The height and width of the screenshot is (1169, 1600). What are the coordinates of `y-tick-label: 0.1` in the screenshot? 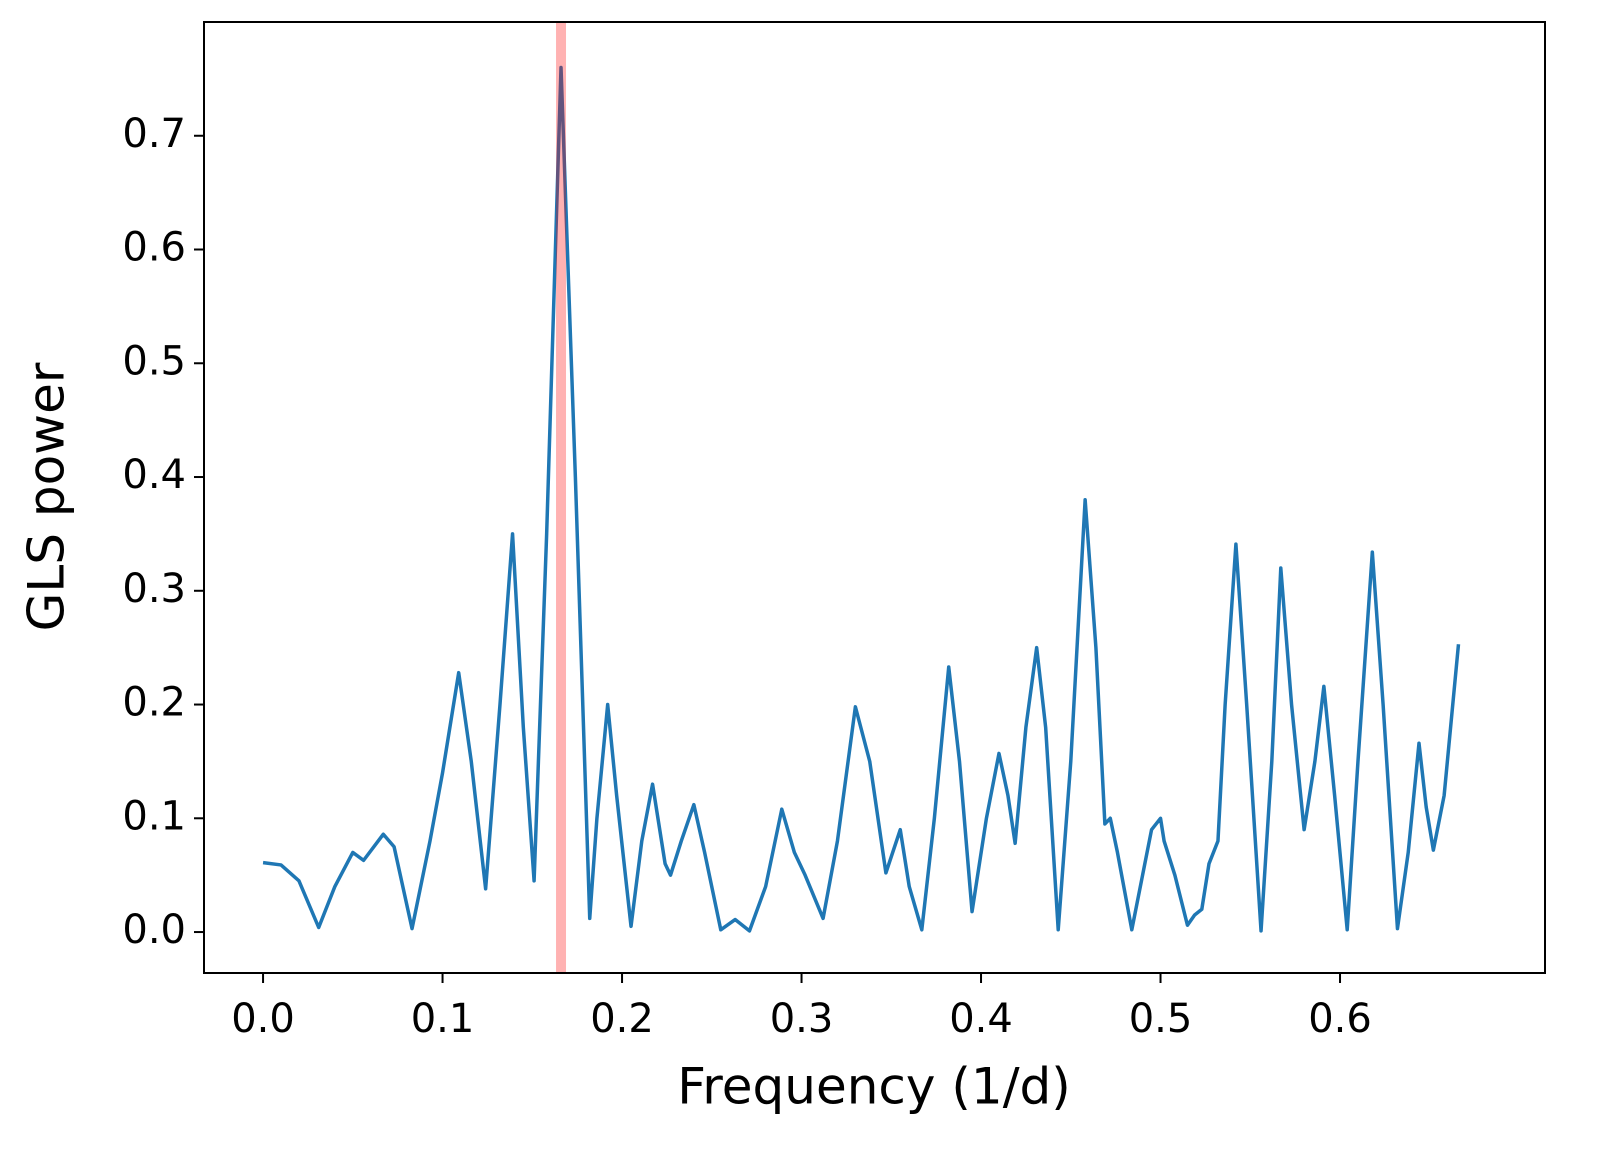 It's located at (154, 816).